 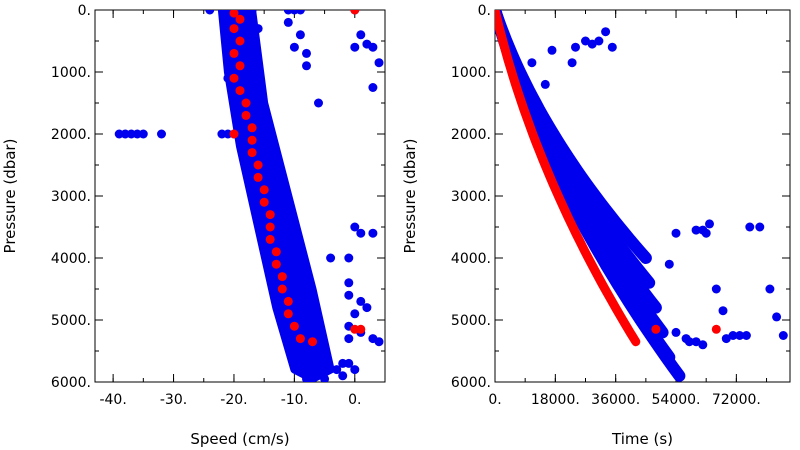 What do you see at coordinates (10, 196) in the screenshot?
I see `y-axis-label: Pressure (dbar)` at bounding box center [10, 196].